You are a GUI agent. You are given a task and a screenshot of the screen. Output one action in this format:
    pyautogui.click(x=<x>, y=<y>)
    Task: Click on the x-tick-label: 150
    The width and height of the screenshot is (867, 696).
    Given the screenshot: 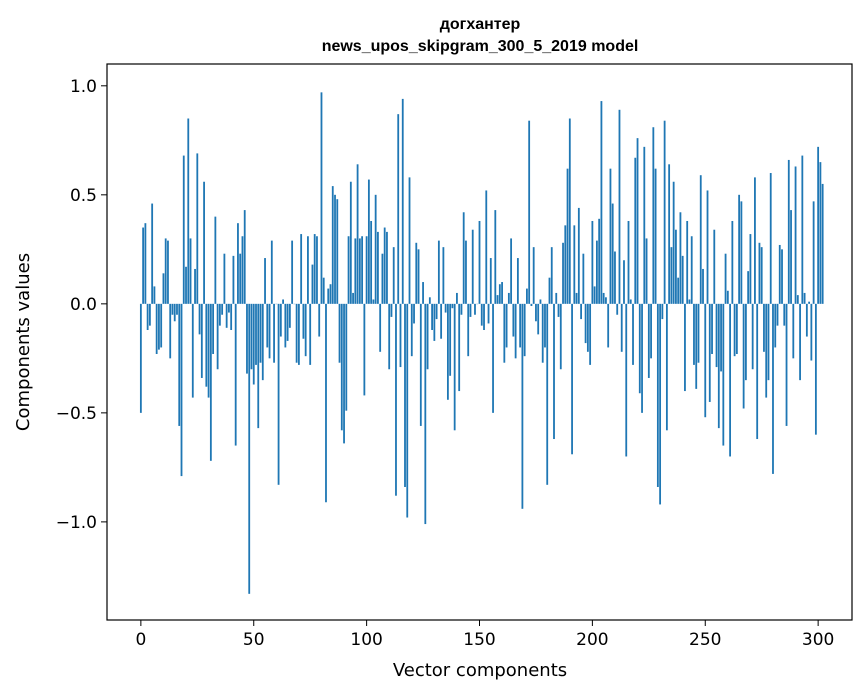 What is the action you would take?
    pyautogui.click(x=479, y=640)
    